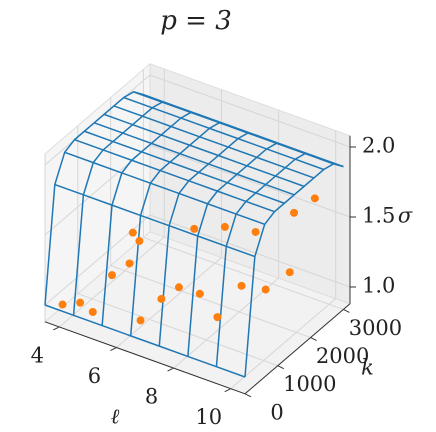 The width and height of the screenshot is (436, 432). What do you see at coordinates (94, 376) in the screenshot?
I see `x-tick-label: 6` at bounding box center [94, 376].